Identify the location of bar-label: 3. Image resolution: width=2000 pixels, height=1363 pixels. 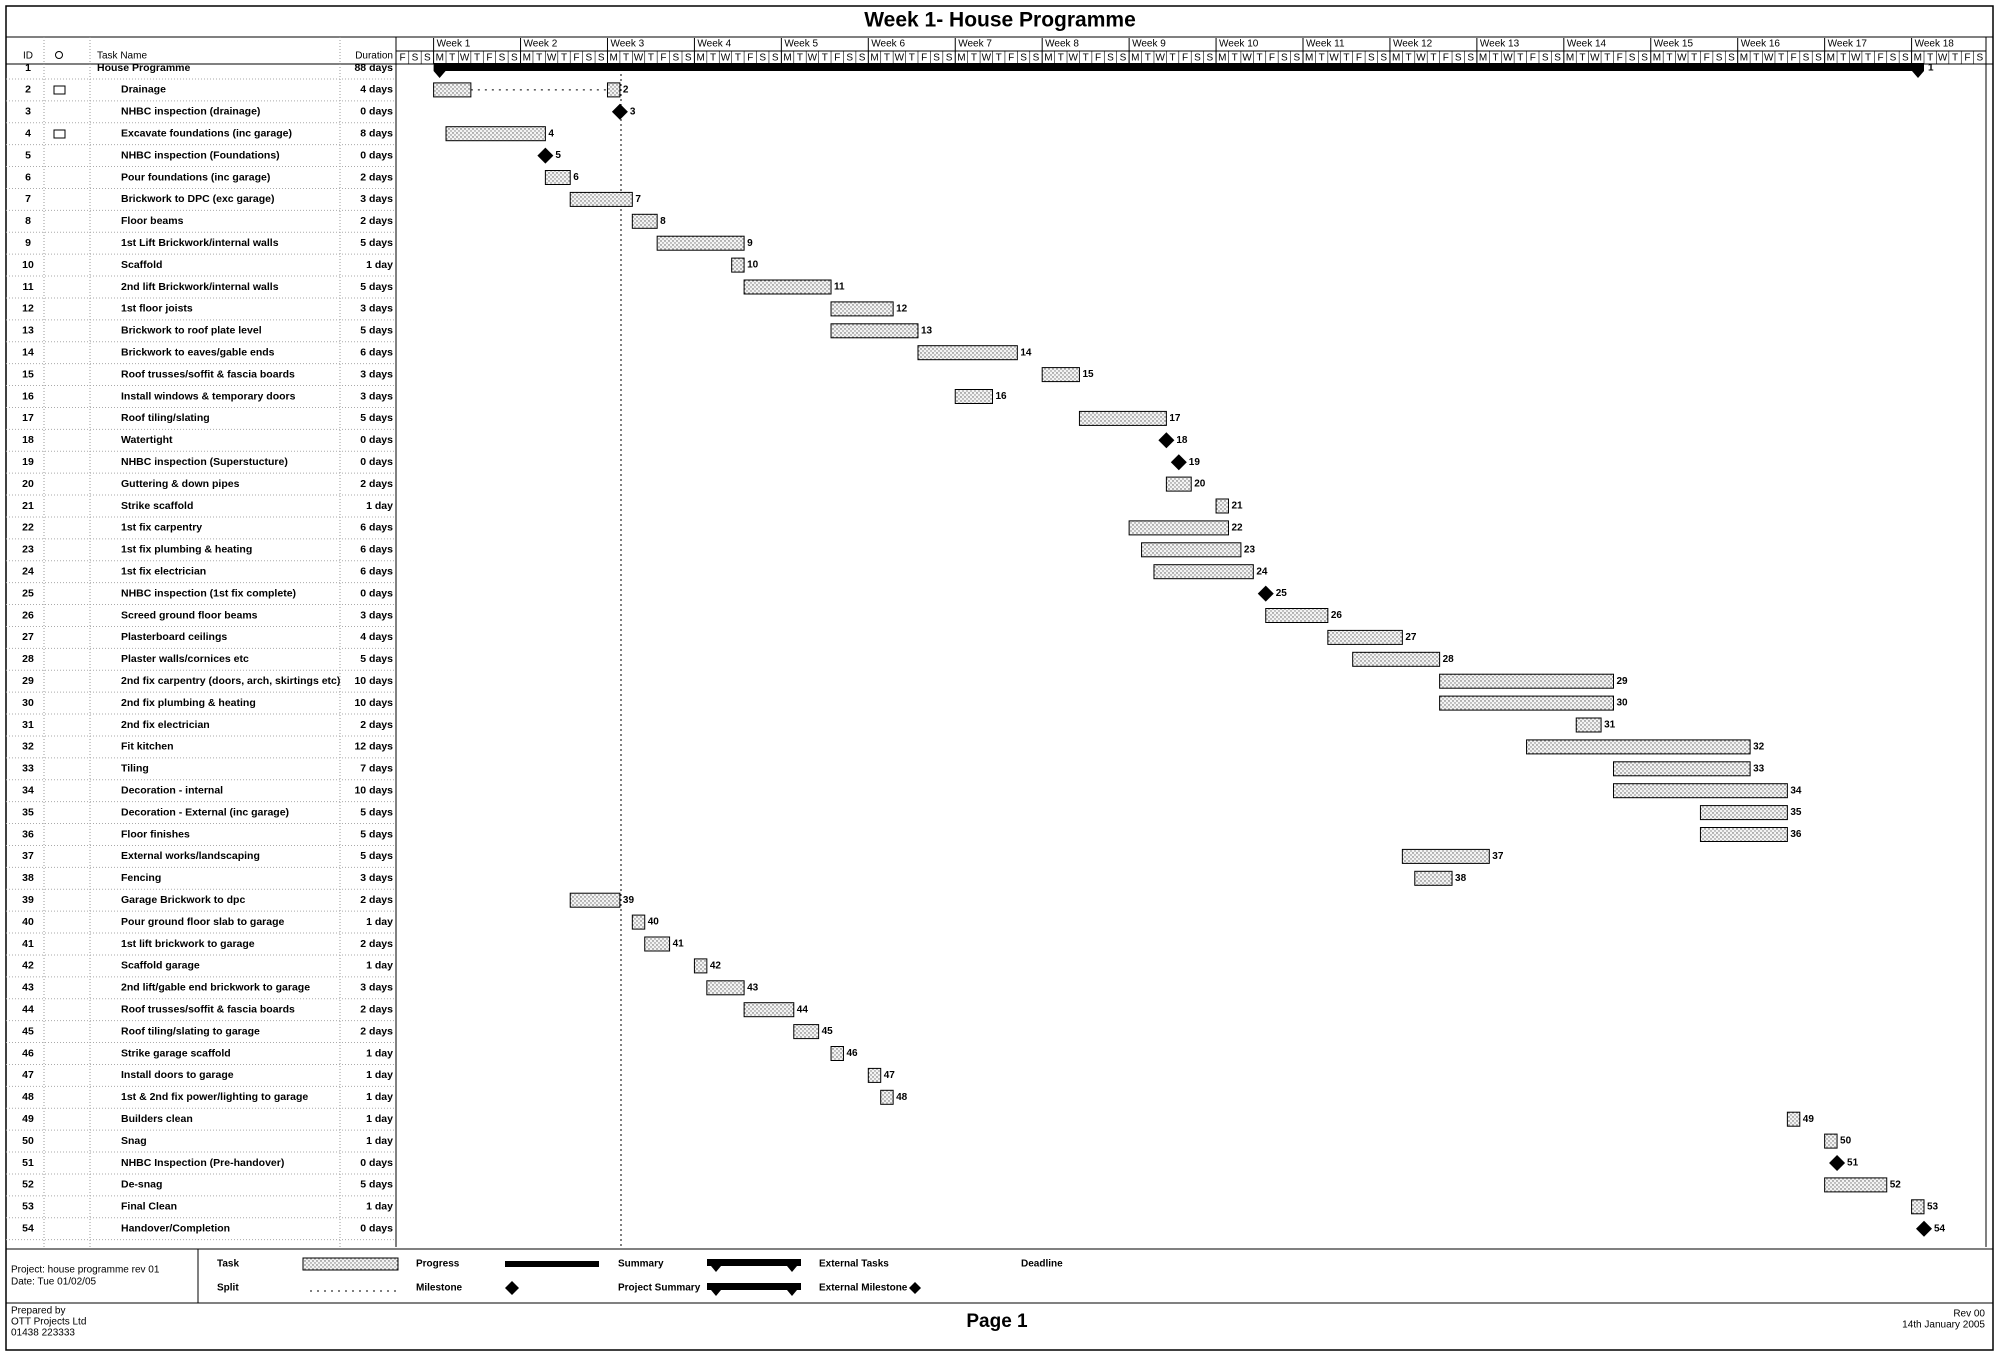
(633, 111).